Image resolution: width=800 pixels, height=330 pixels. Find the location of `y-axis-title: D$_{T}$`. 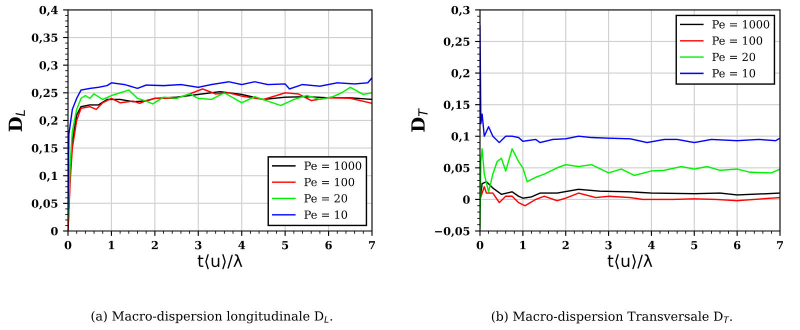

y-axis-title: D$_{T}$ is located at coordinates (419, 120).